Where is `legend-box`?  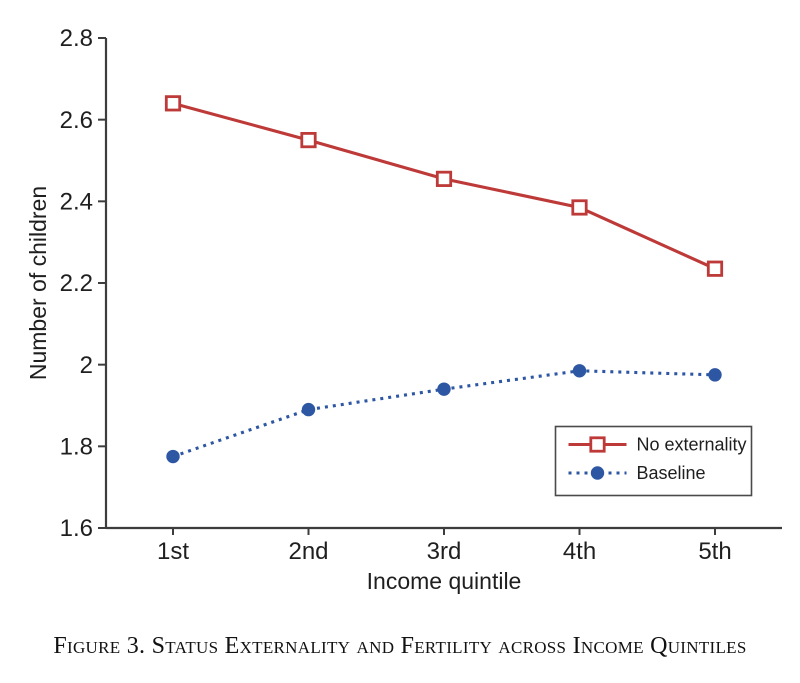 legend-box is located at coordinates (653, 461).